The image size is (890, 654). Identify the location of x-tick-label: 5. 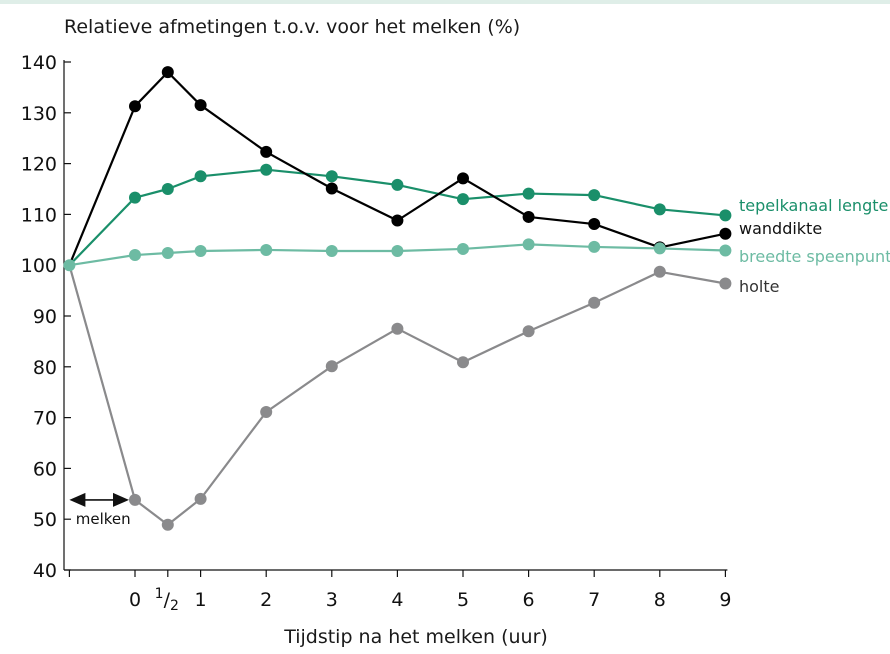
(463, 600).